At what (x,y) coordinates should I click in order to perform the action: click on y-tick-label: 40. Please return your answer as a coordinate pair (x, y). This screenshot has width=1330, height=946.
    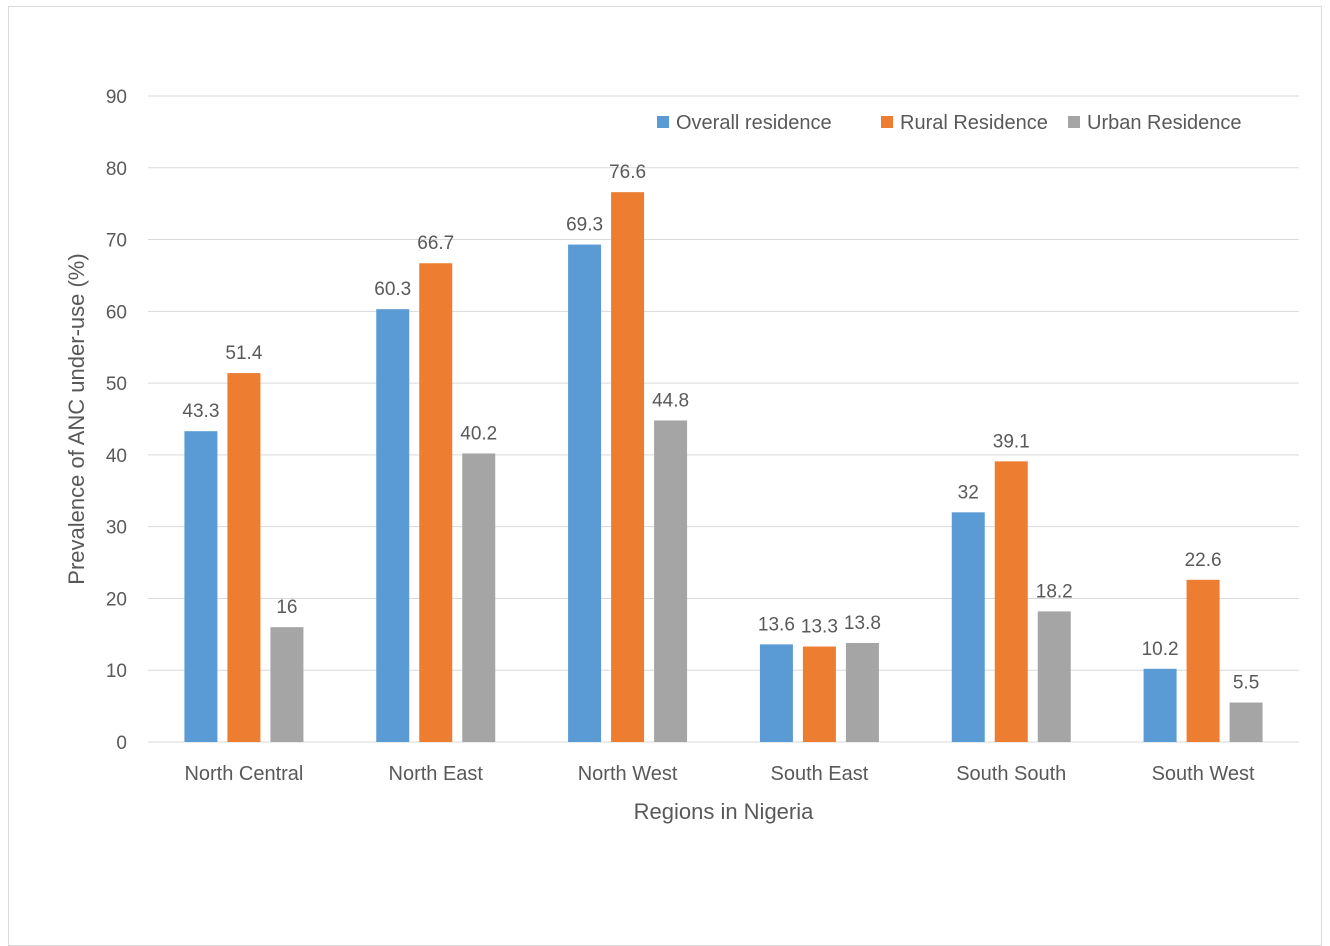
    Looking at the image, I should click on (116, 456).